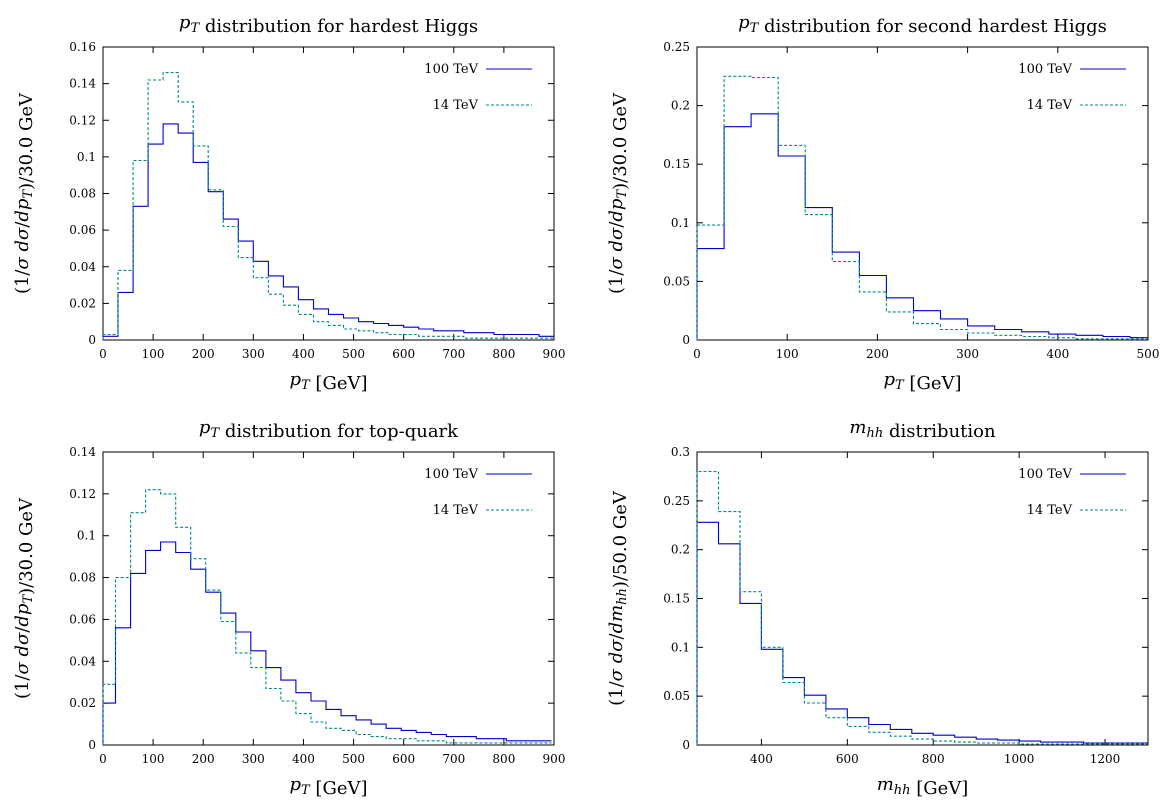  Describe the element at coordinates (1019, 759) in the screenshot. I see `x-tick-label: 1000` at that location.